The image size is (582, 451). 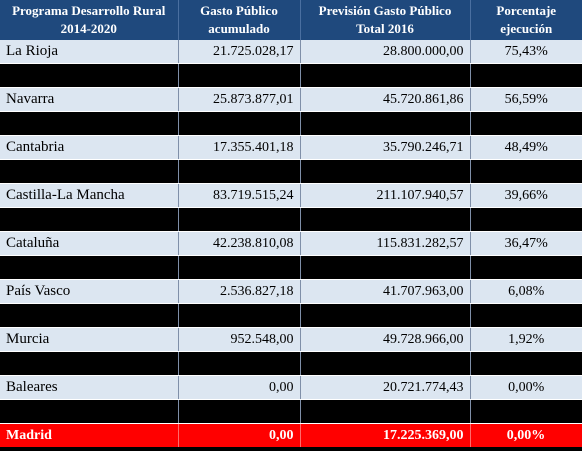 I want to click on accumulated-spending-cell: 952.548,00, so click(x=239, y=339).